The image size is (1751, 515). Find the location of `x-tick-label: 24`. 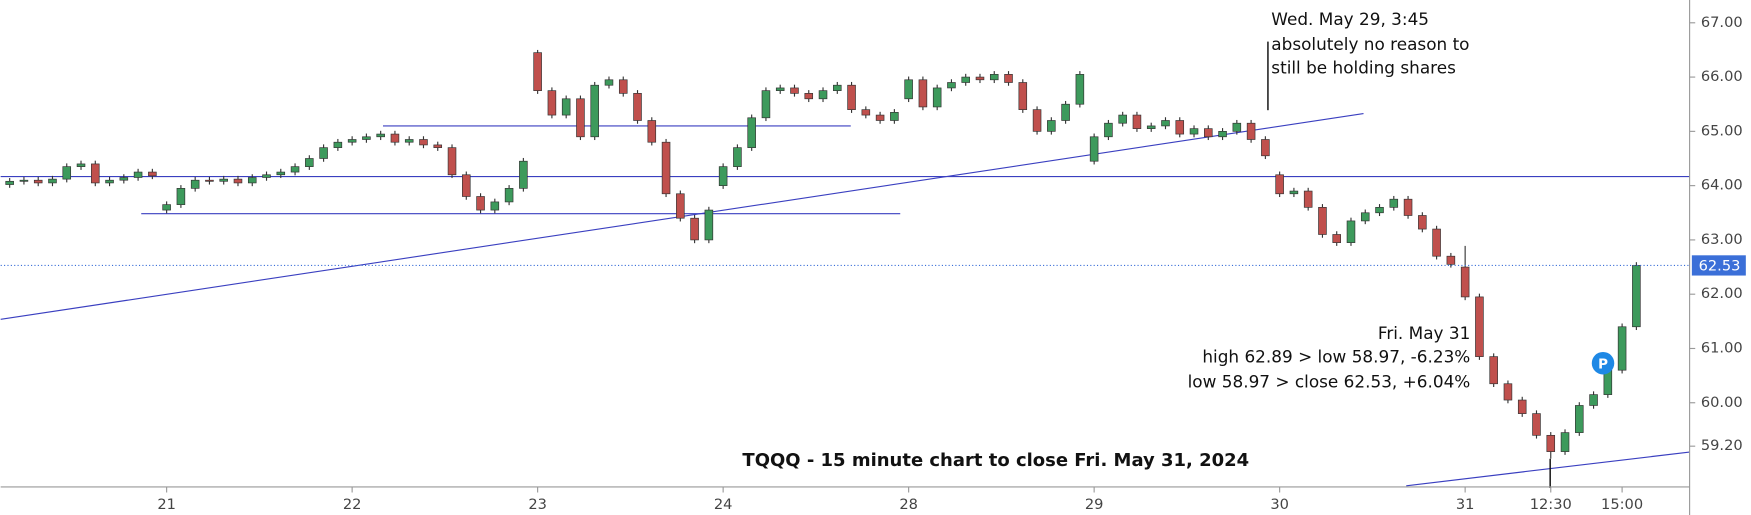

x-tick-label: 24 is located at coordinates (723, 504).